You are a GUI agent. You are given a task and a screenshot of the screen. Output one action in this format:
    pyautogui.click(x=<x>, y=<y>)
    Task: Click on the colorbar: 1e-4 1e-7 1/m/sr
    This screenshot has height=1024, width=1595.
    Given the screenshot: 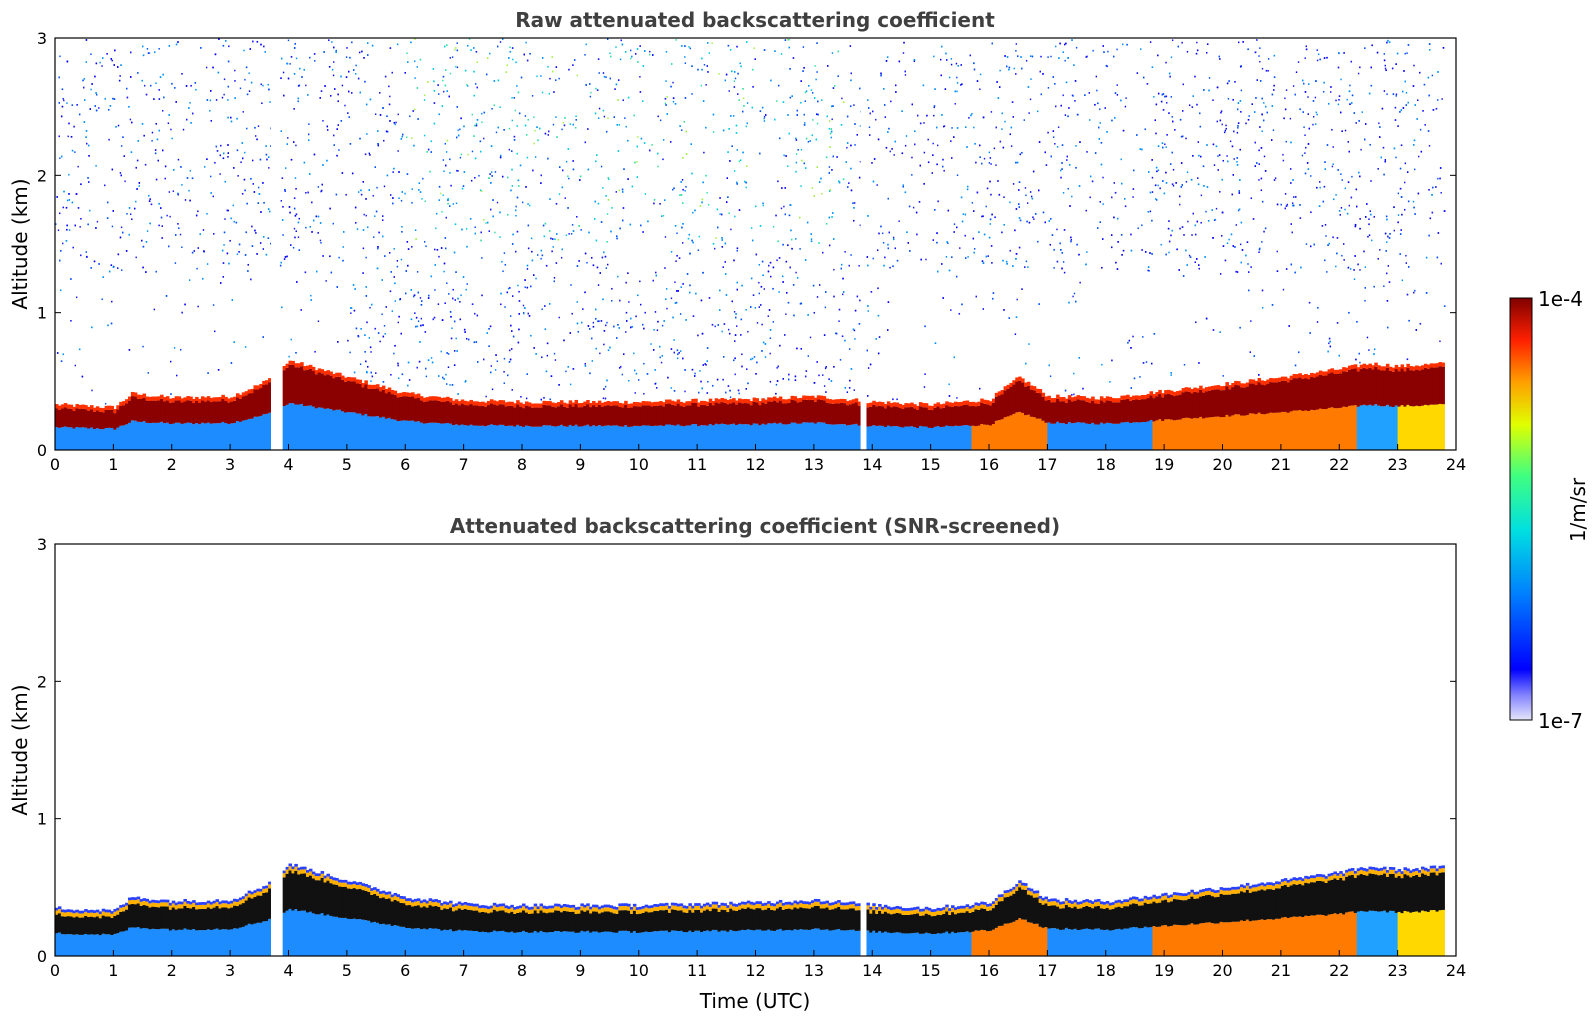 What is the action you would take?
    pyautogui.click(x=1550, y=510)
    